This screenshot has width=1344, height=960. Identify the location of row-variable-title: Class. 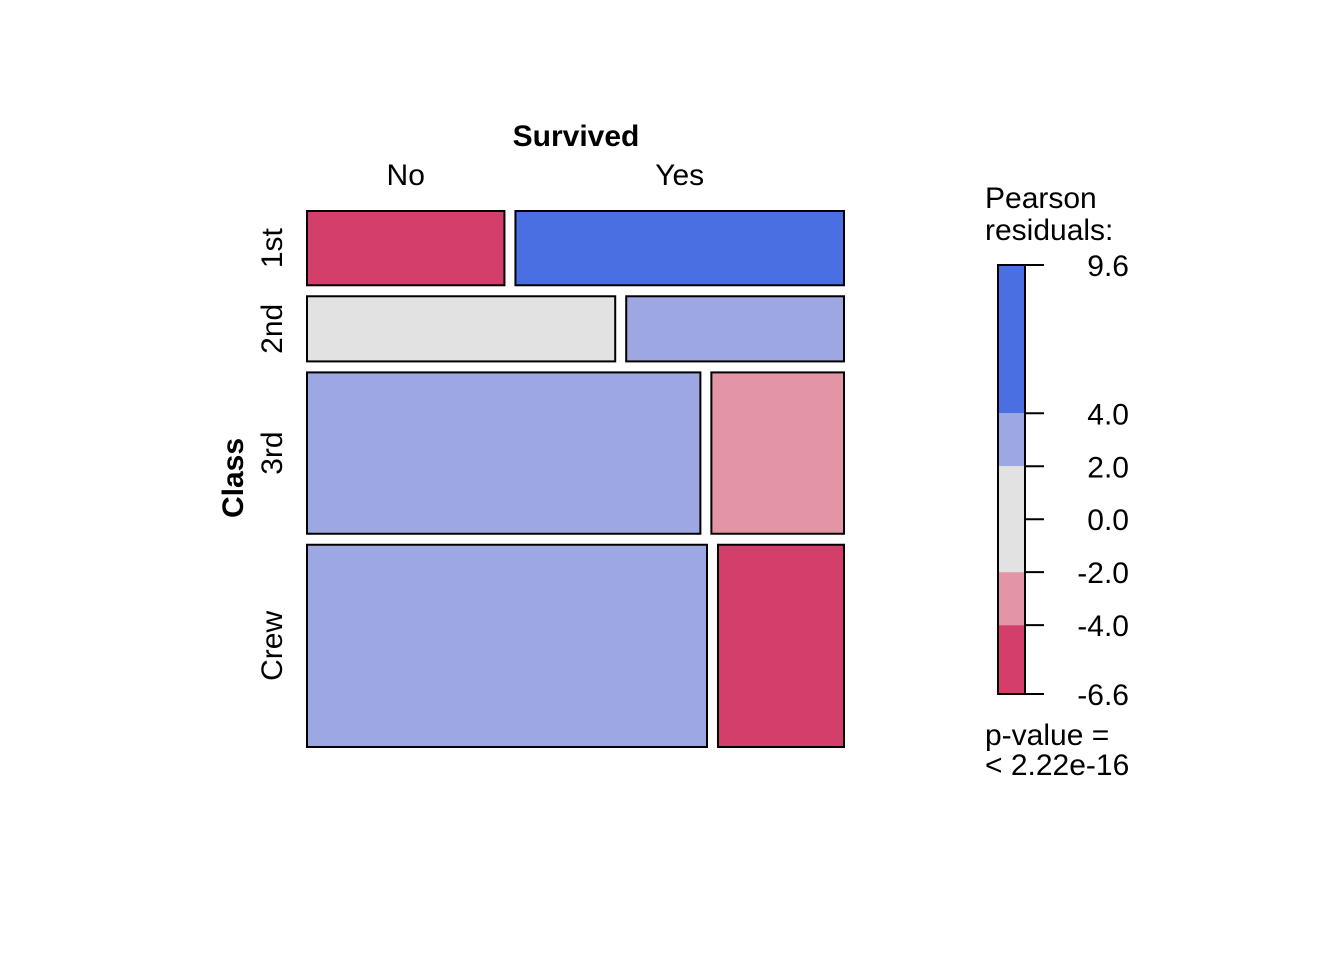
(233, 478).